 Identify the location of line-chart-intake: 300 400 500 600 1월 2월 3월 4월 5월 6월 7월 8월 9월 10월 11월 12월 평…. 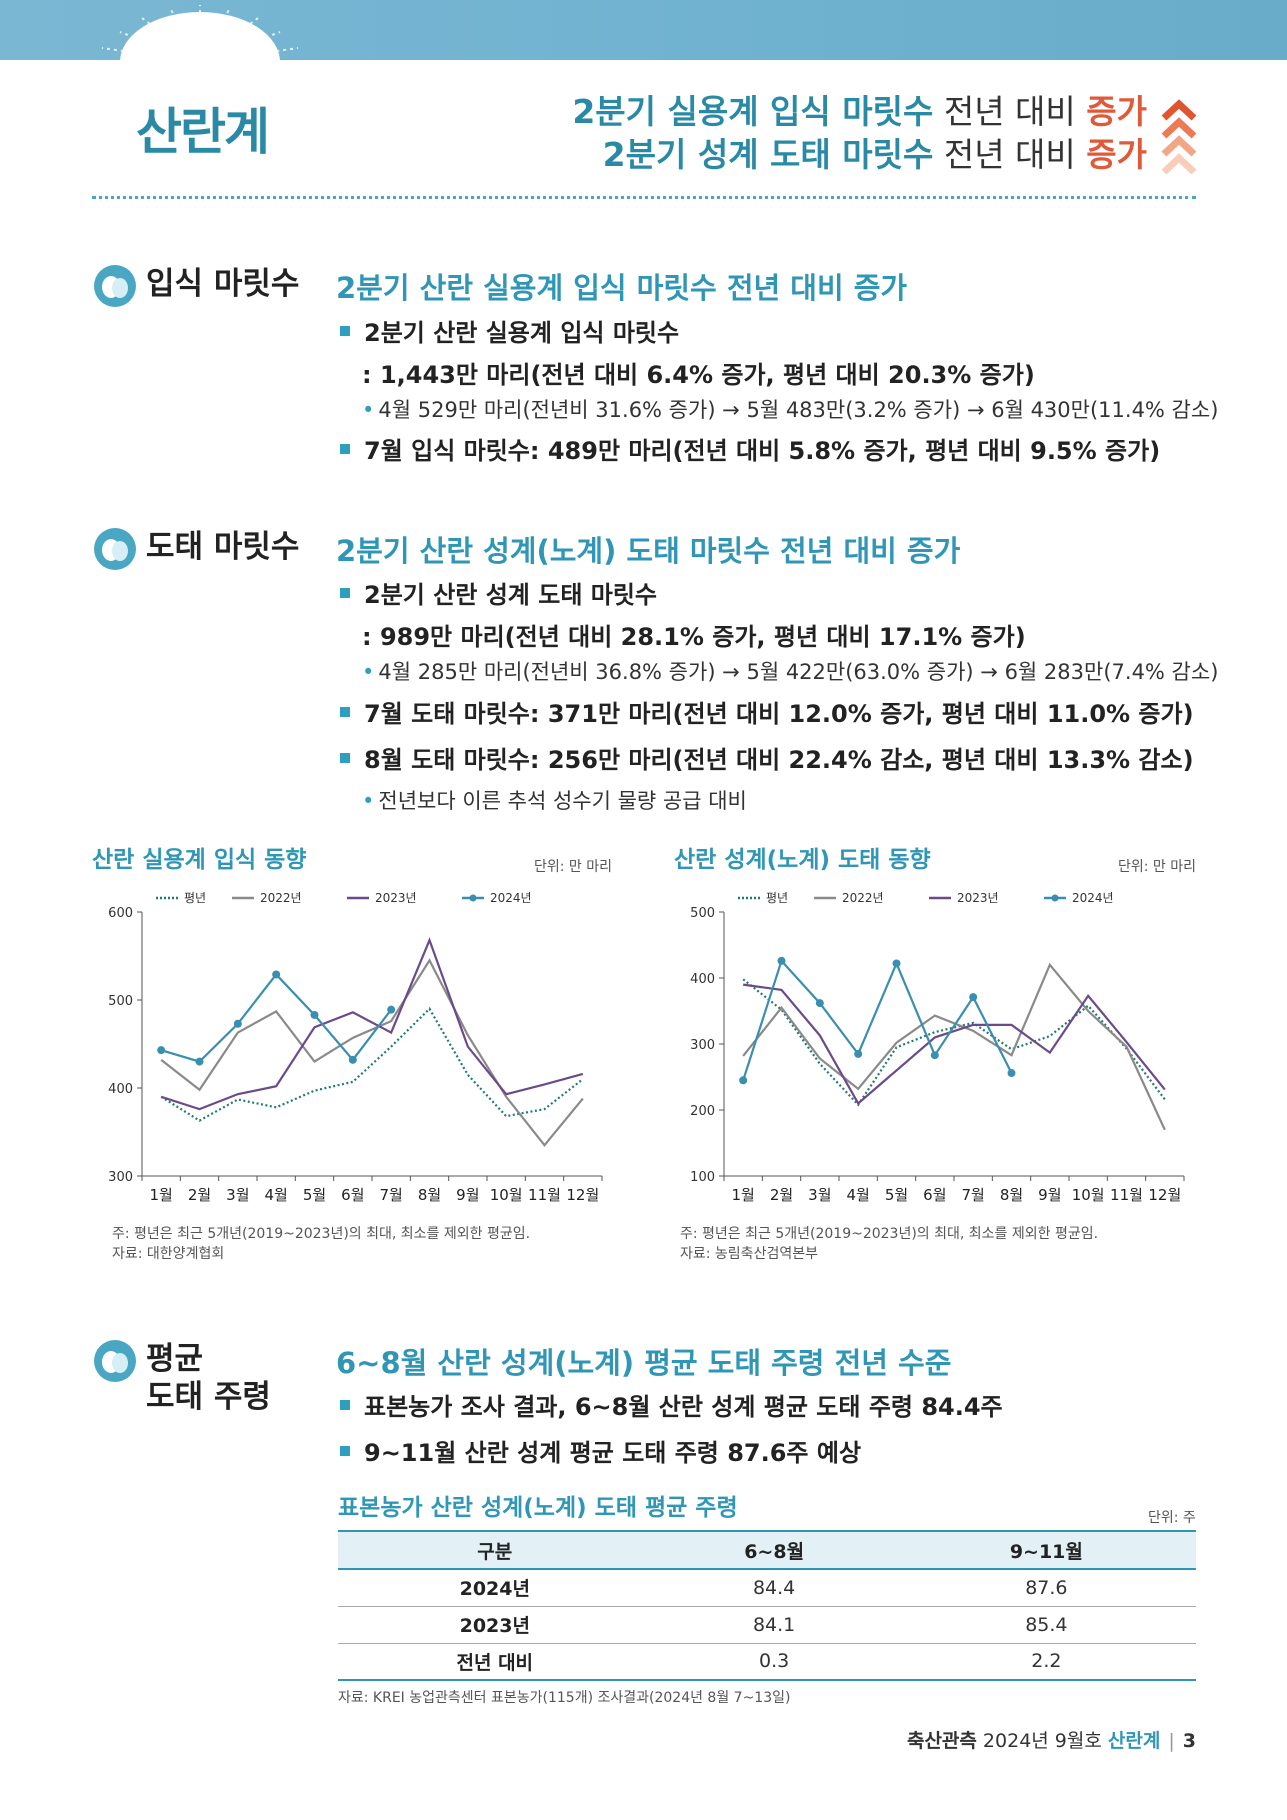
(355, 1047).